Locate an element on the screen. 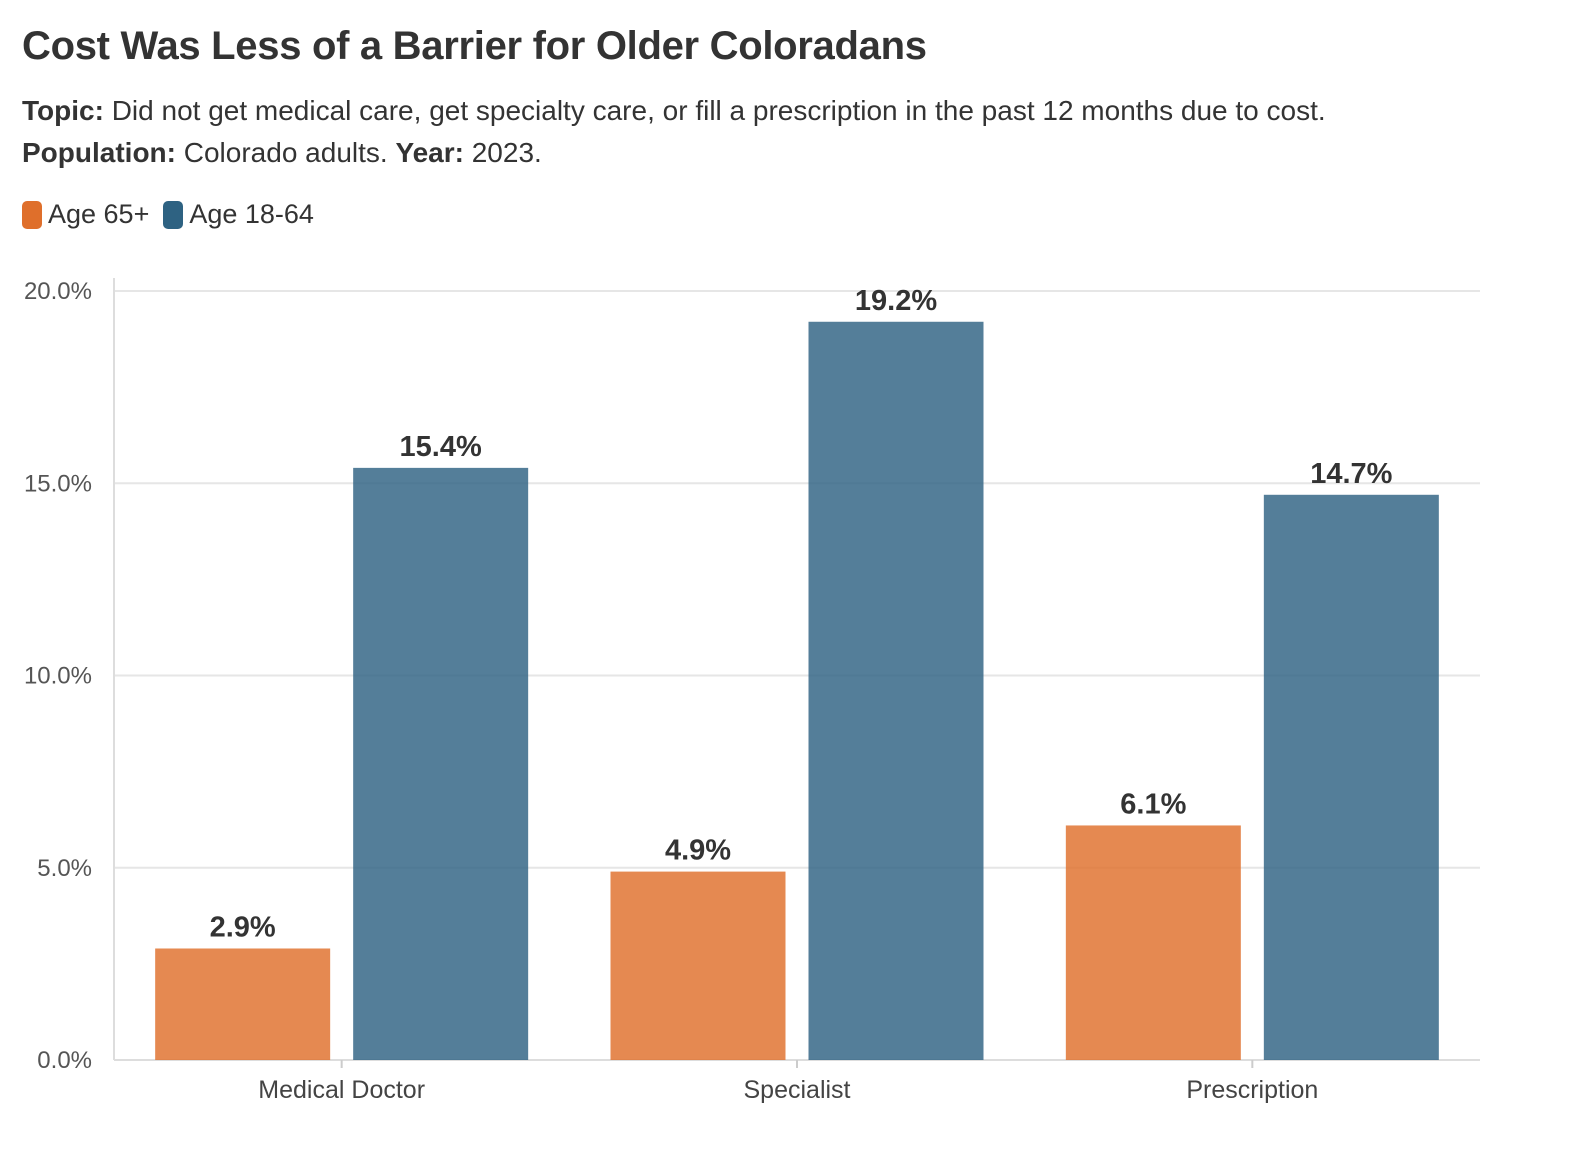 This screenshot has height=1150, width=1588. y-tick-label: 10.0% is located at coordinates (58, 676).